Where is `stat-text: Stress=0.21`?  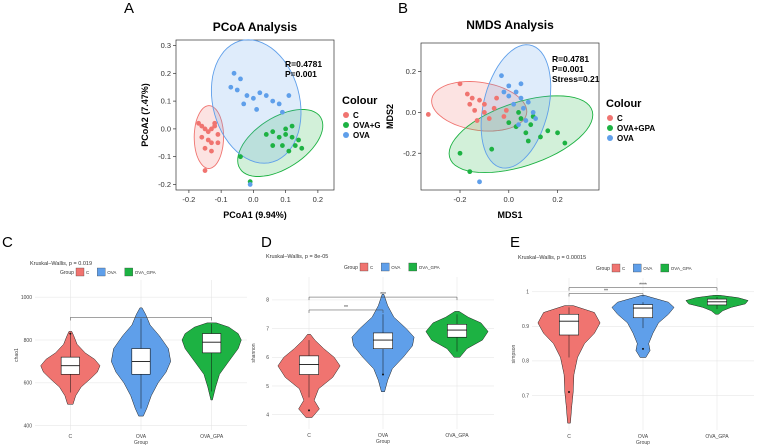
stat-text: Stress=0.21 is located at coordinates (576, 79).